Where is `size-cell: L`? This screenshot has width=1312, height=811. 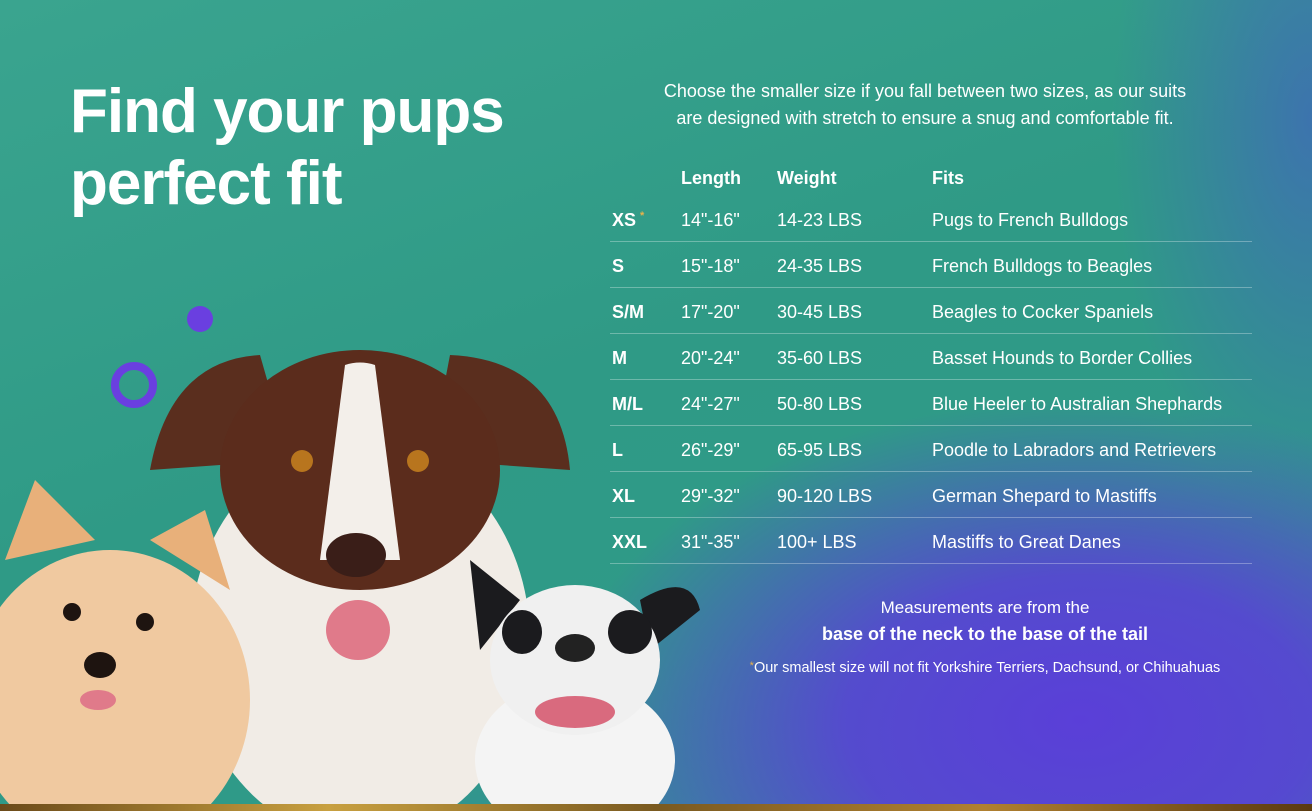 size-cell: L is located at coordinates (617, 450).